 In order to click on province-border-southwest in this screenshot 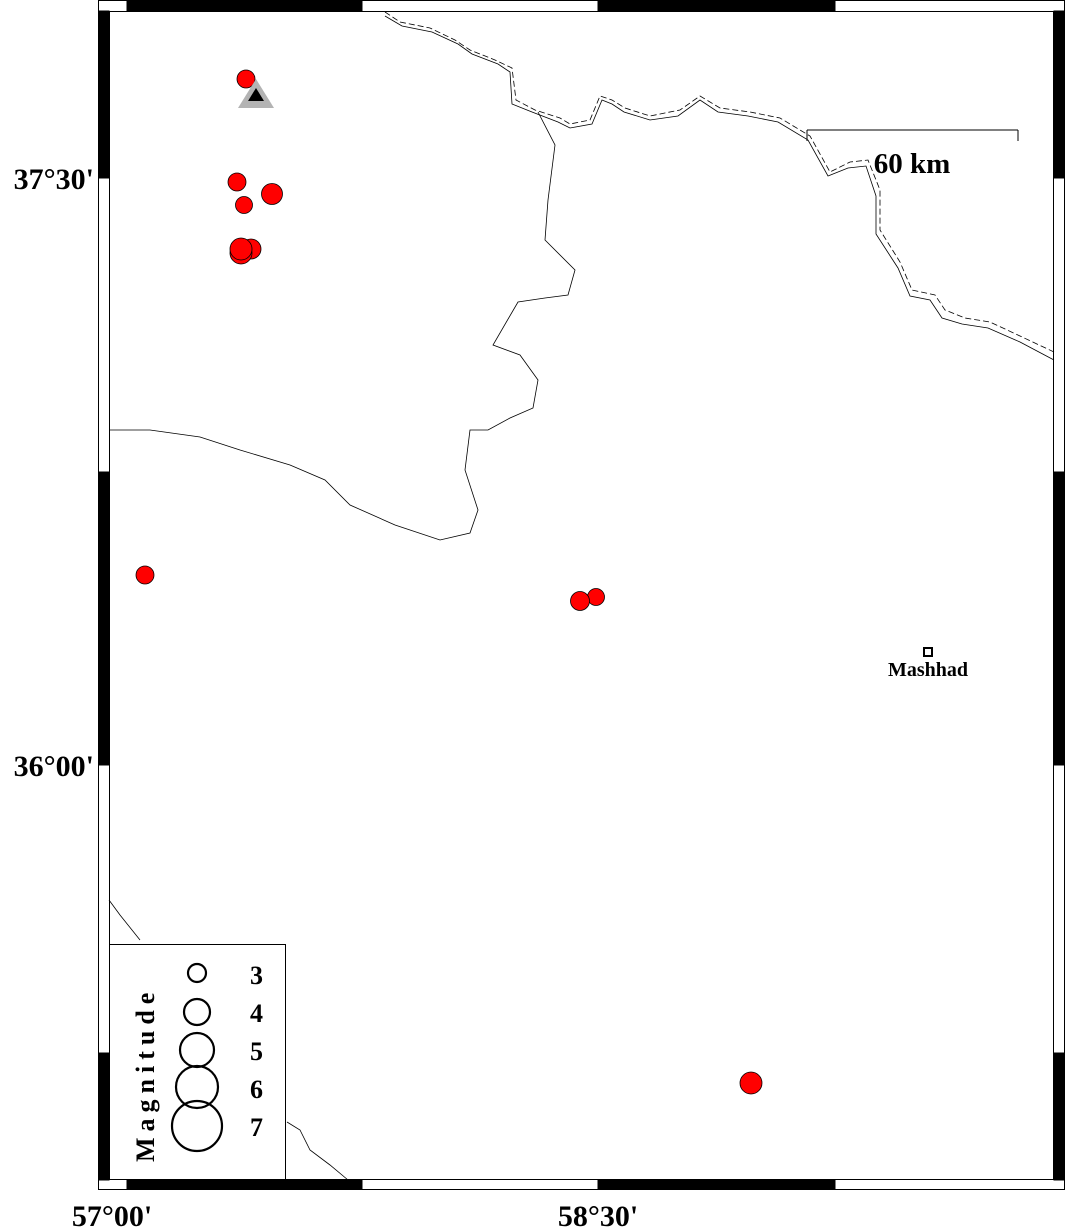, I will do `click(317, 1151)`.